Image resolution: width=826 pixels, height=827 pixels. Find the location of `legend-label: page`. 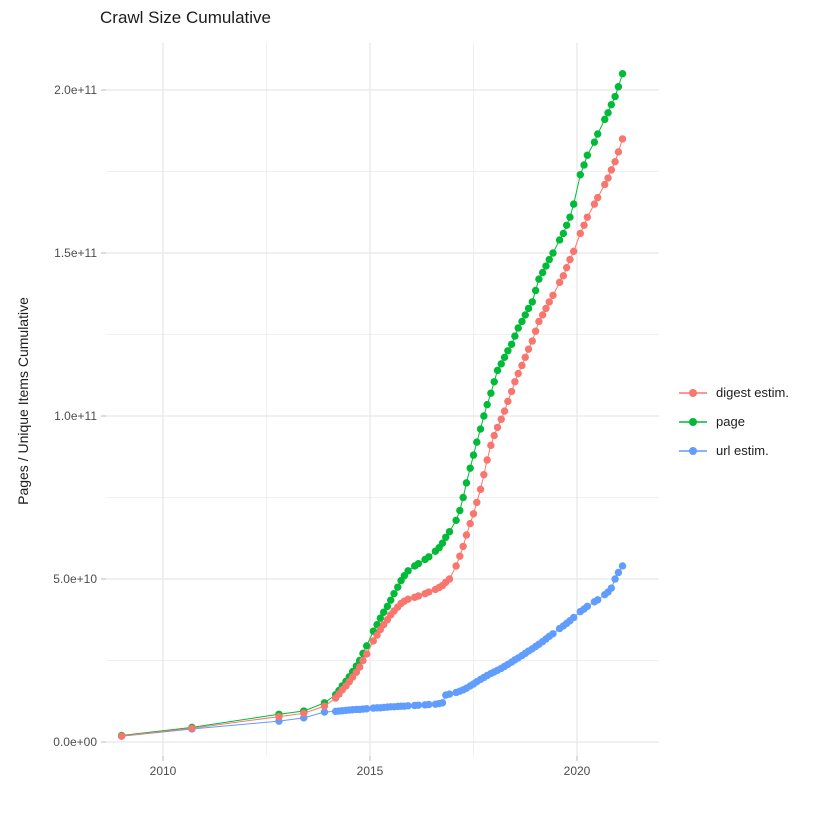

legend-label: page is located at coordinates (730, 421).